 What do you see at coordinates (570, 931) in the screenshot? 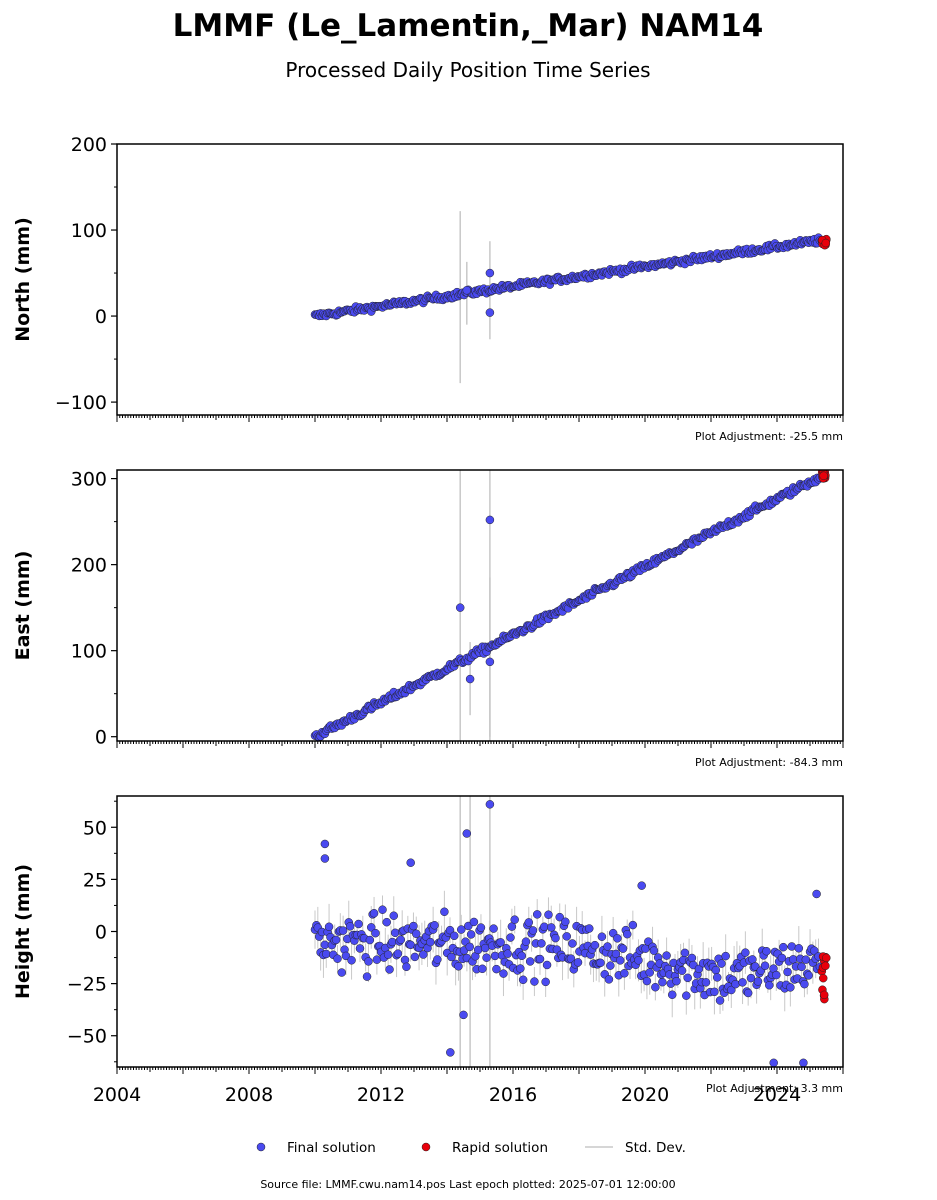
I see `height-plot-area` at bounding box center [570, 931].